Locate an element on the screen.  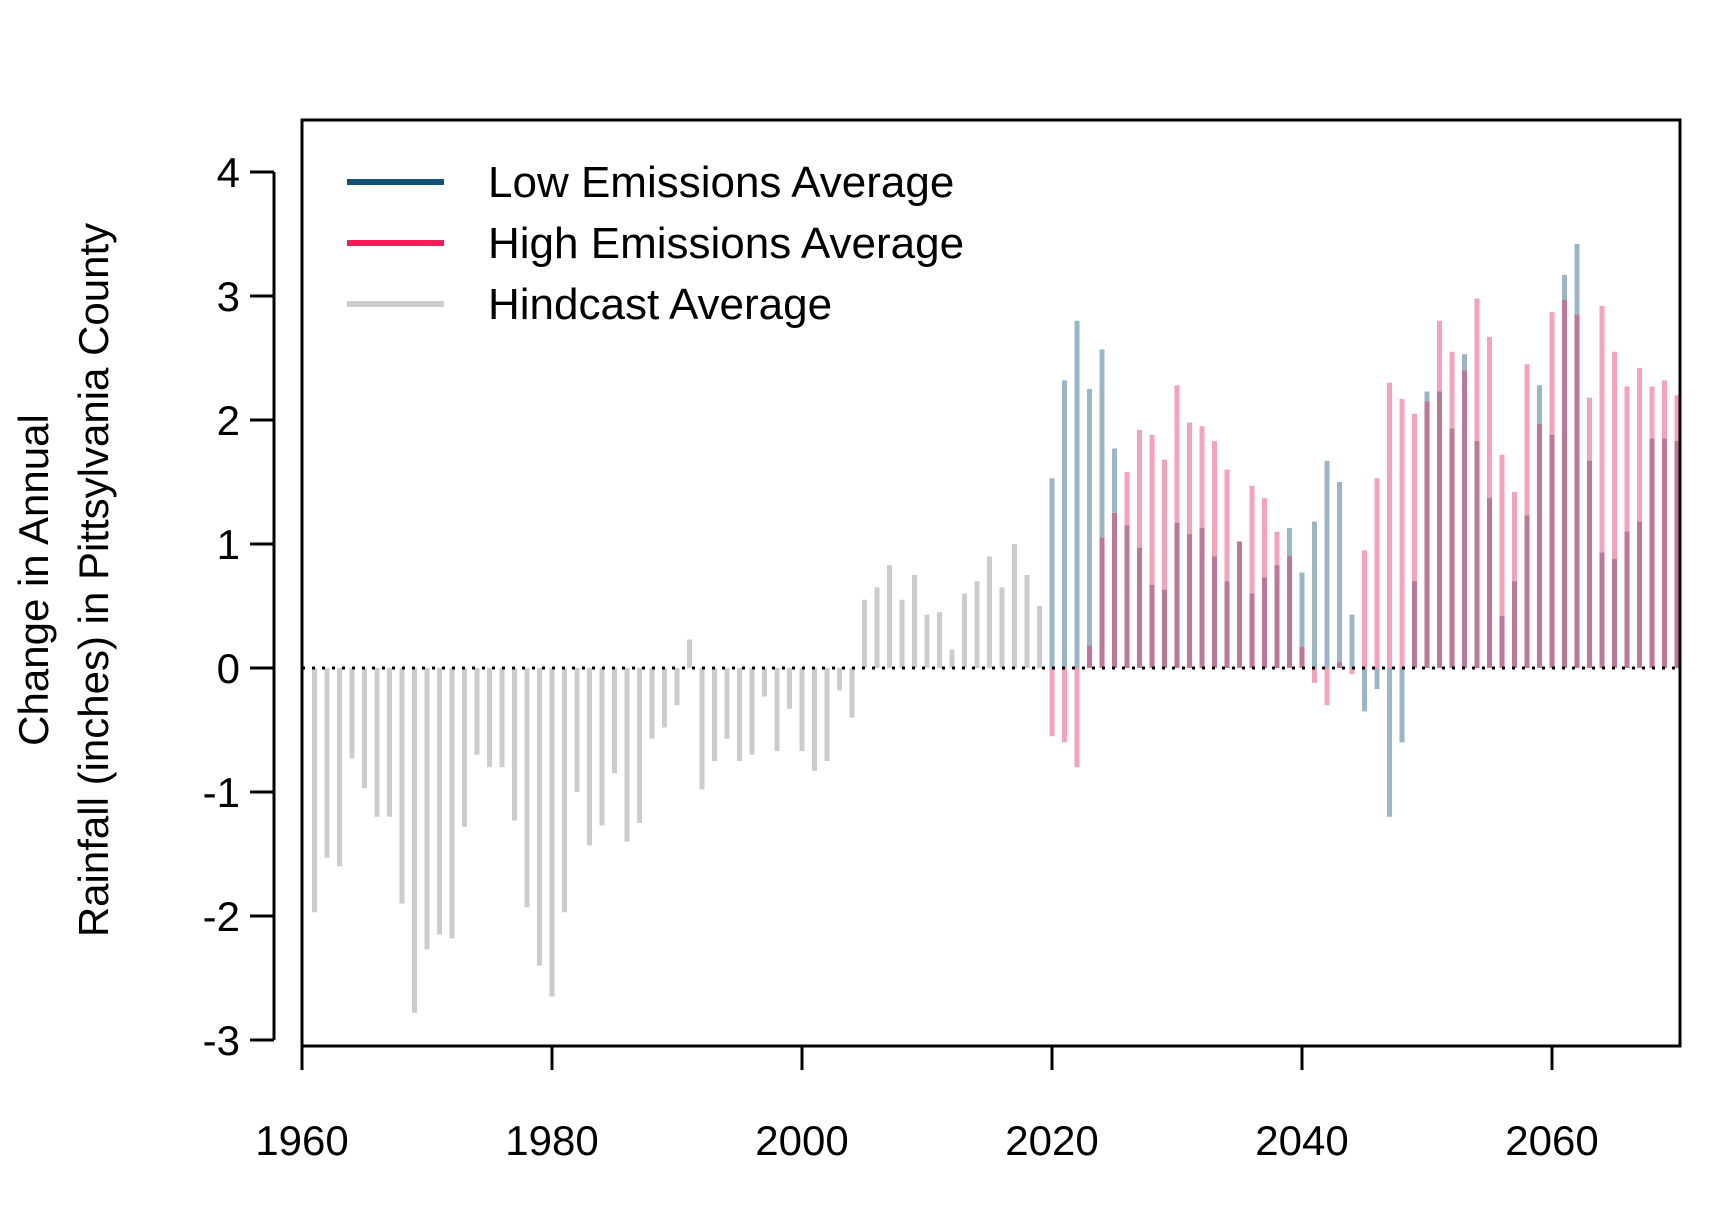
y-axis: -3 -2 -1 0 1 2 3 4 is located at coordinates (239, 606).